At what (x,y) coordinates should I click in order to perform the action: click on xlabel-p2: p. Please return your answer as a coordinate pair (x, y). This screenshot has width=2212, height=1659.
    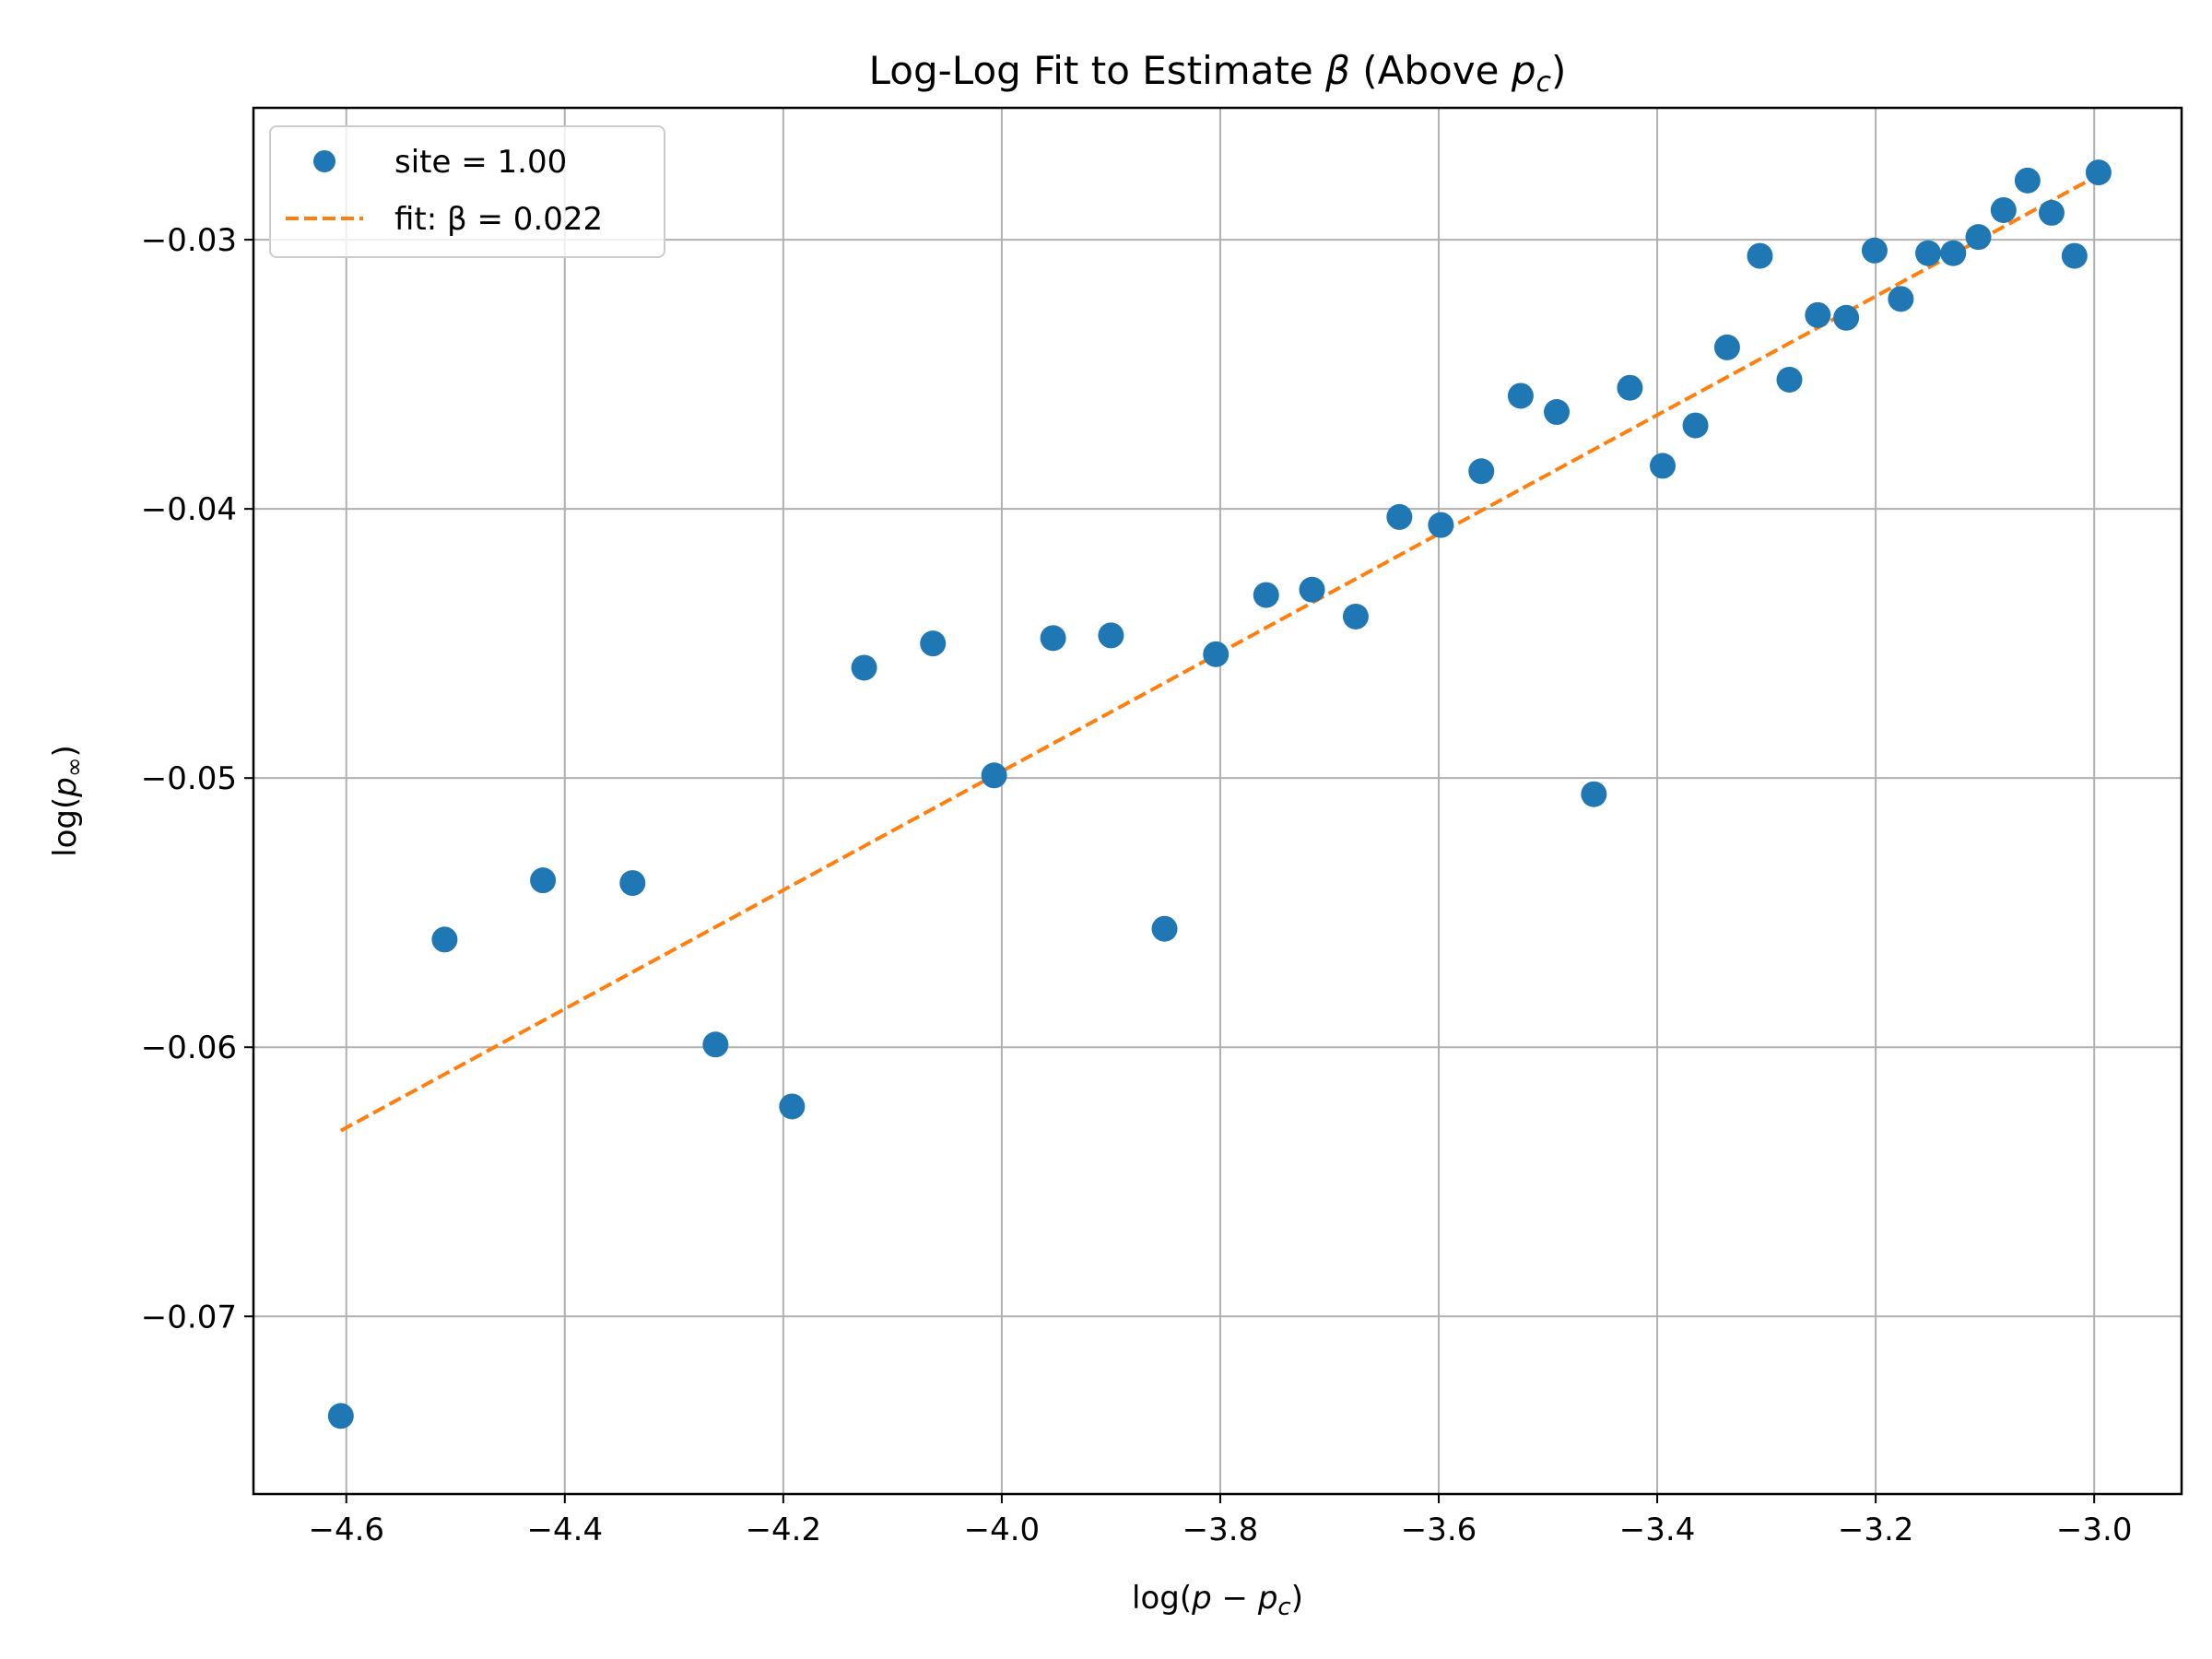
    Looking at the image, I should click on (1267, 1598).